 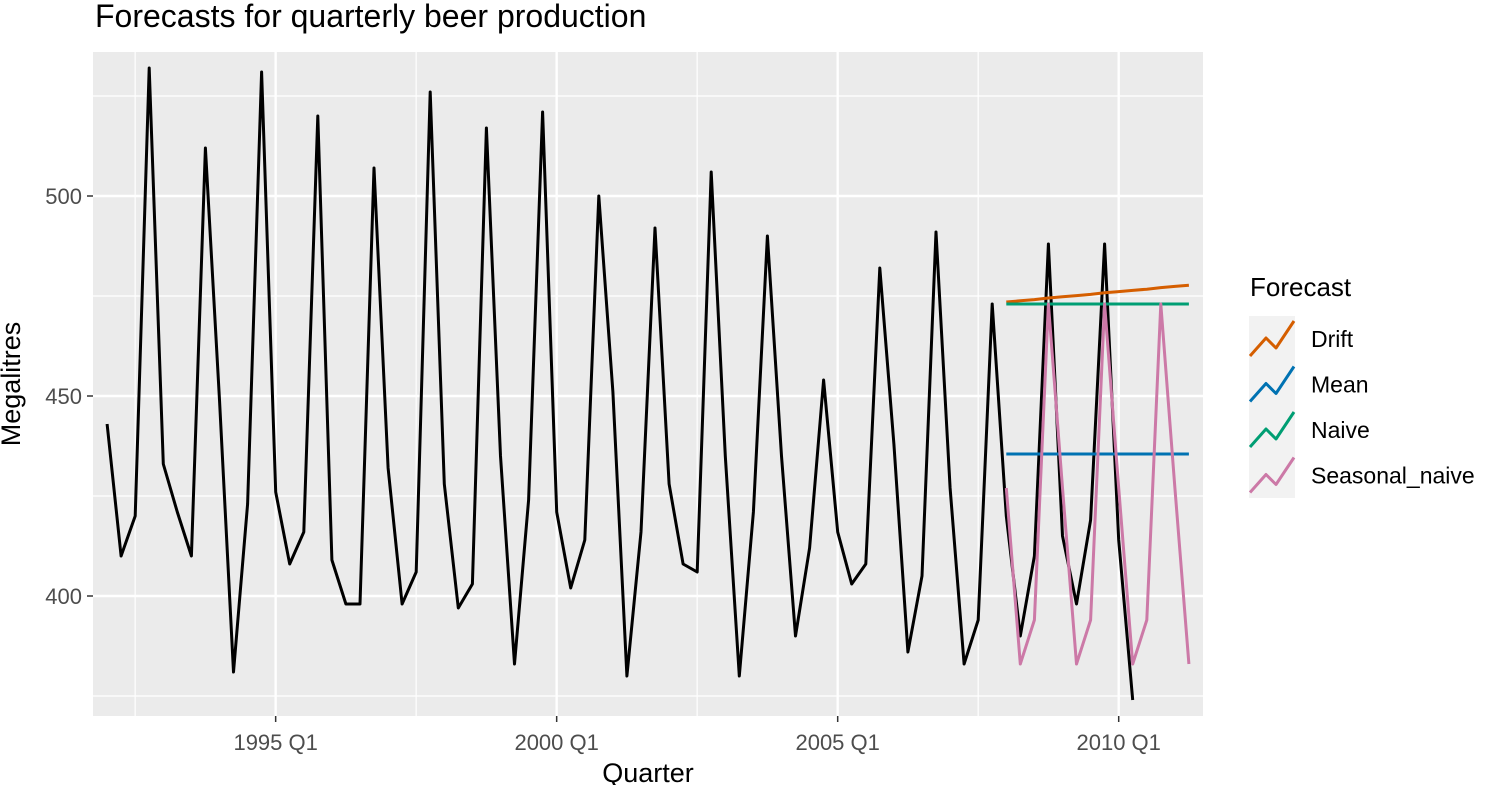 I want to click on chart-title: Forecasts for quarterly beer production, so click(x=370, y=17).